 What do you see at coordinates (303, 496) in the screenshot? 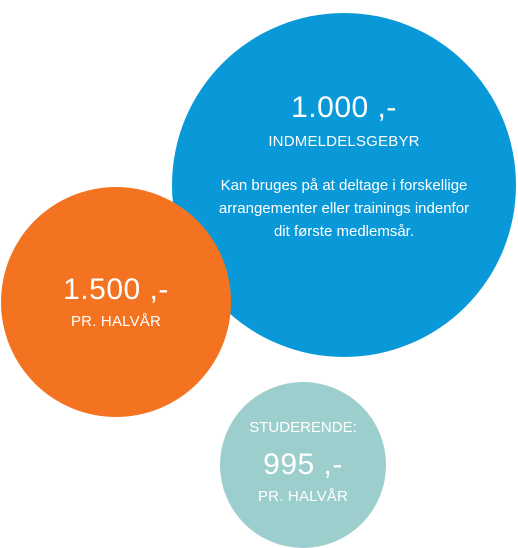
I see `student-fee-label: PR. HALVÅR` at bounding box center [303, 496].